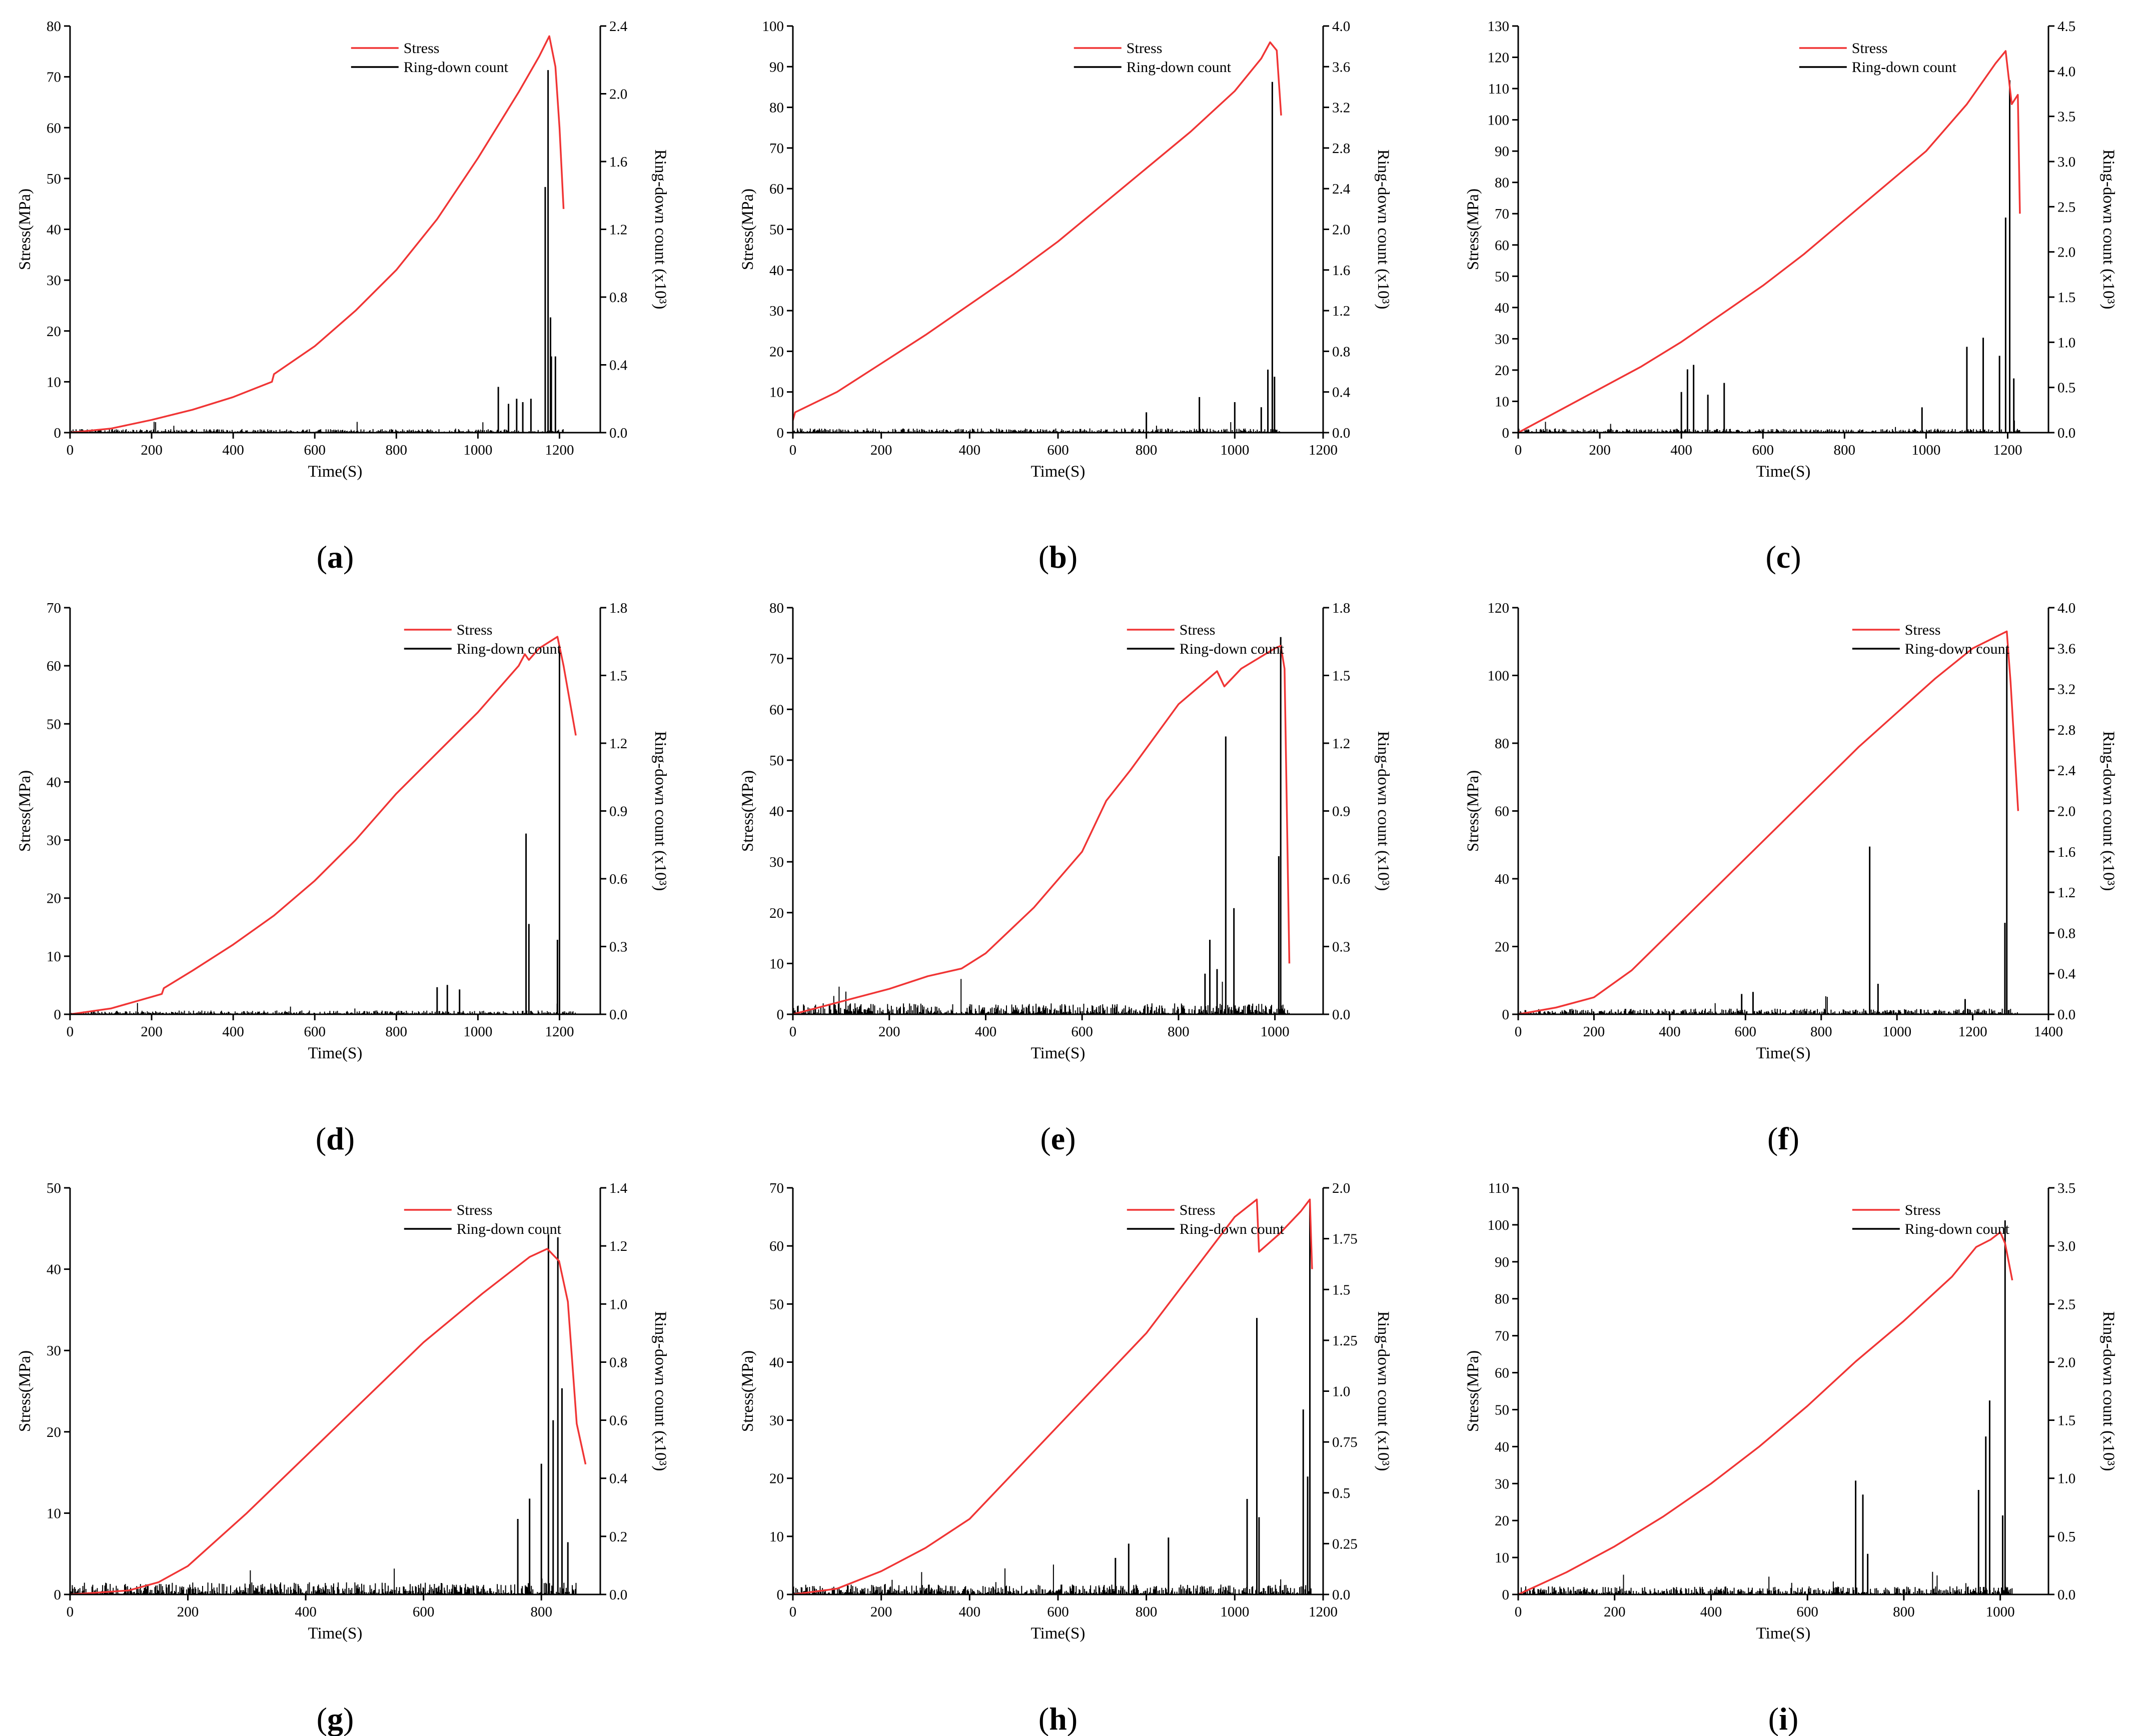 The image size is (2144, 1736). What do you see at coordinates (1345, 1442) in the screenshot?
I see `y-right-tick-label-3: 0.75` at bounding box center [1345, 1442].